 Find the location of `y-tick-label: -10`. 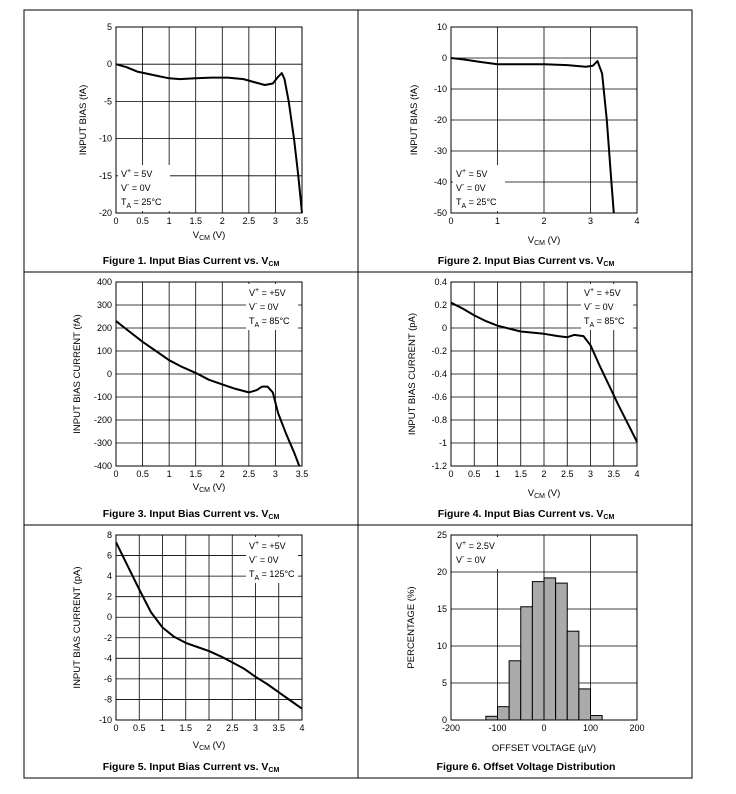

y-tick-label: -10 is located at coordinates (105, 720).